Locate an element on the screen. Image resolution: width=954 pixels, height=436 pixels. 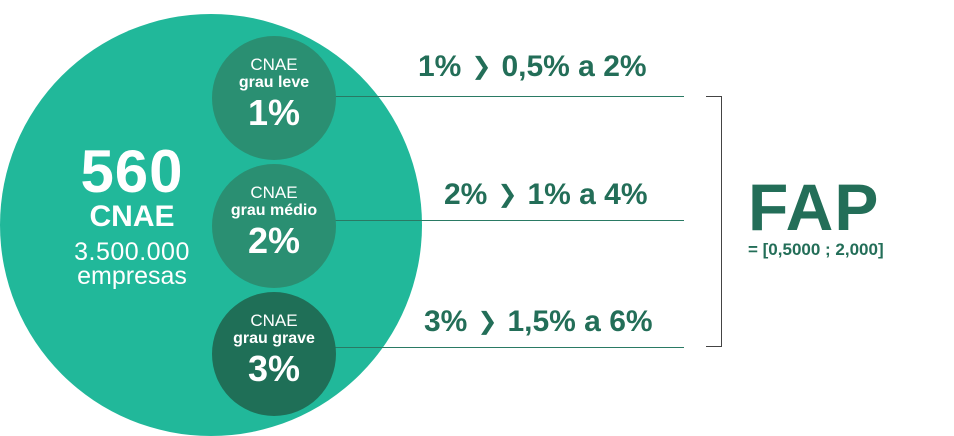
fap-range: = [0,5000 ; 2,000] is located at coordinates (816, 249).